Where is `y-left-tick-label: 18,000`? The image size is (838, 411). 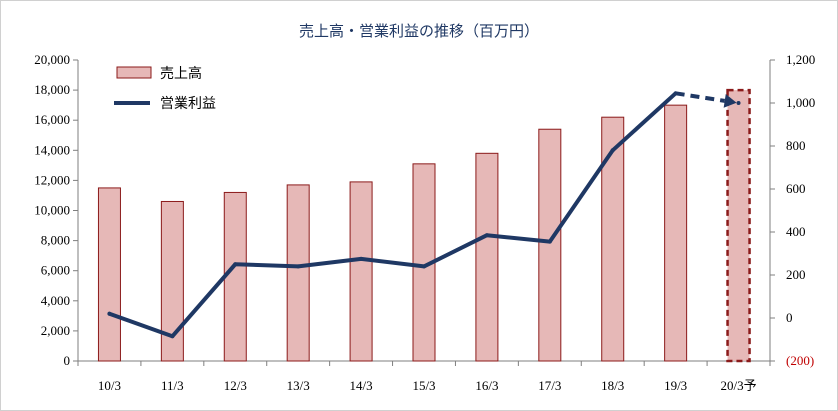
y-left-tick-label: 18,000 is located at coordinates (52, 89).